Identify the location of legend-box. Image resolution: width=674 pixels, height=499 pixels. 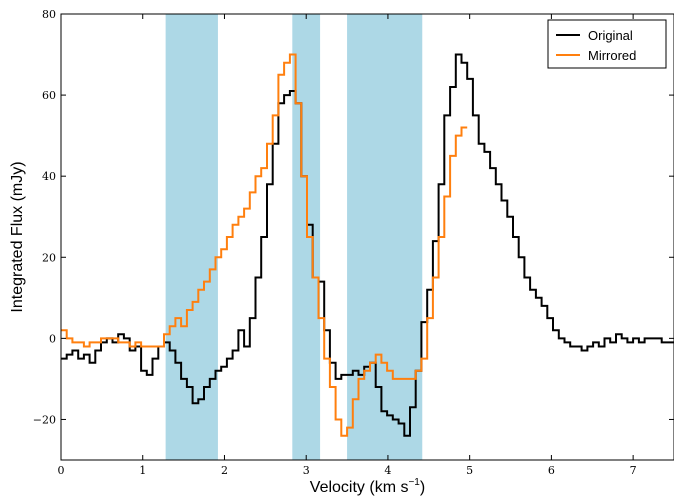
(607, 44).